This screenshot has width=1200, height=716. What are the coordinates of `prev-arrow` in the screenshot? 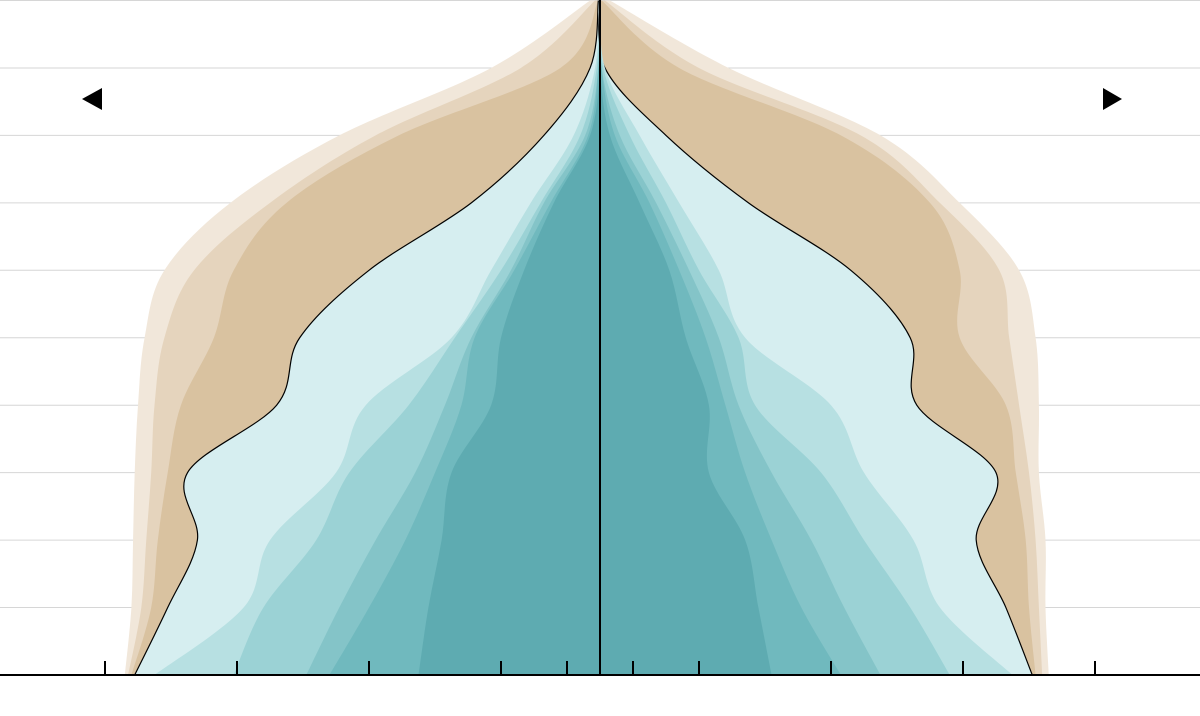 It's located at (92, 99).